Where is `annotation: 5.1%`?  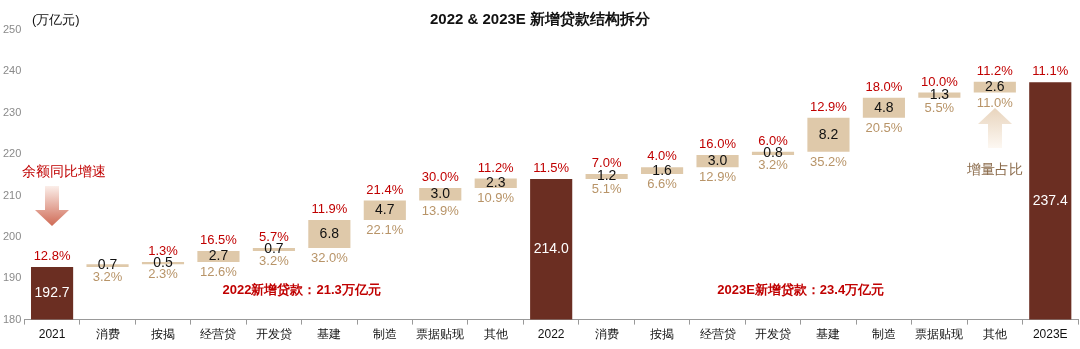
annotation: 5.1% is located at coordinates (606, 189).